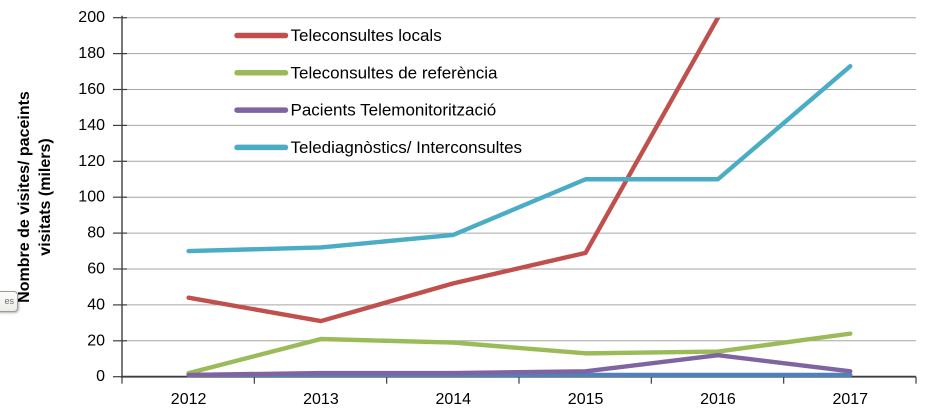 The height and width of the screenshot is (419, 925). Describe the element at coordinates (24, 197) in the screenshot. I see `y-axis-title-line: Nombre de visites/ paceints` at that location.